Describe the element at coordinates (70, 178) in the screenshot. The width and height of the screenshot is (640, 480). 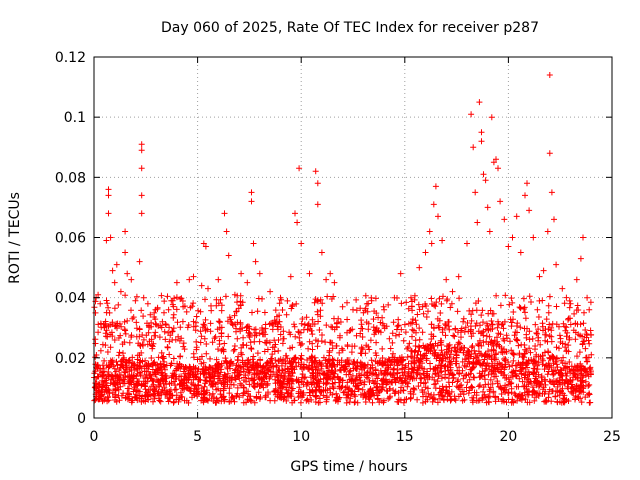
I see `y-tick-label: 0.08` at that location.